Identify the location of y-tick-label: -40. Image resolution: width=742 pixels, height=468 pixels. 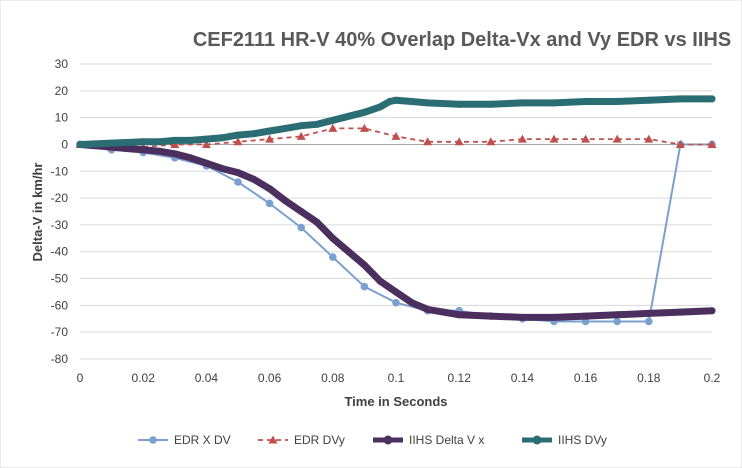
(60, 252).